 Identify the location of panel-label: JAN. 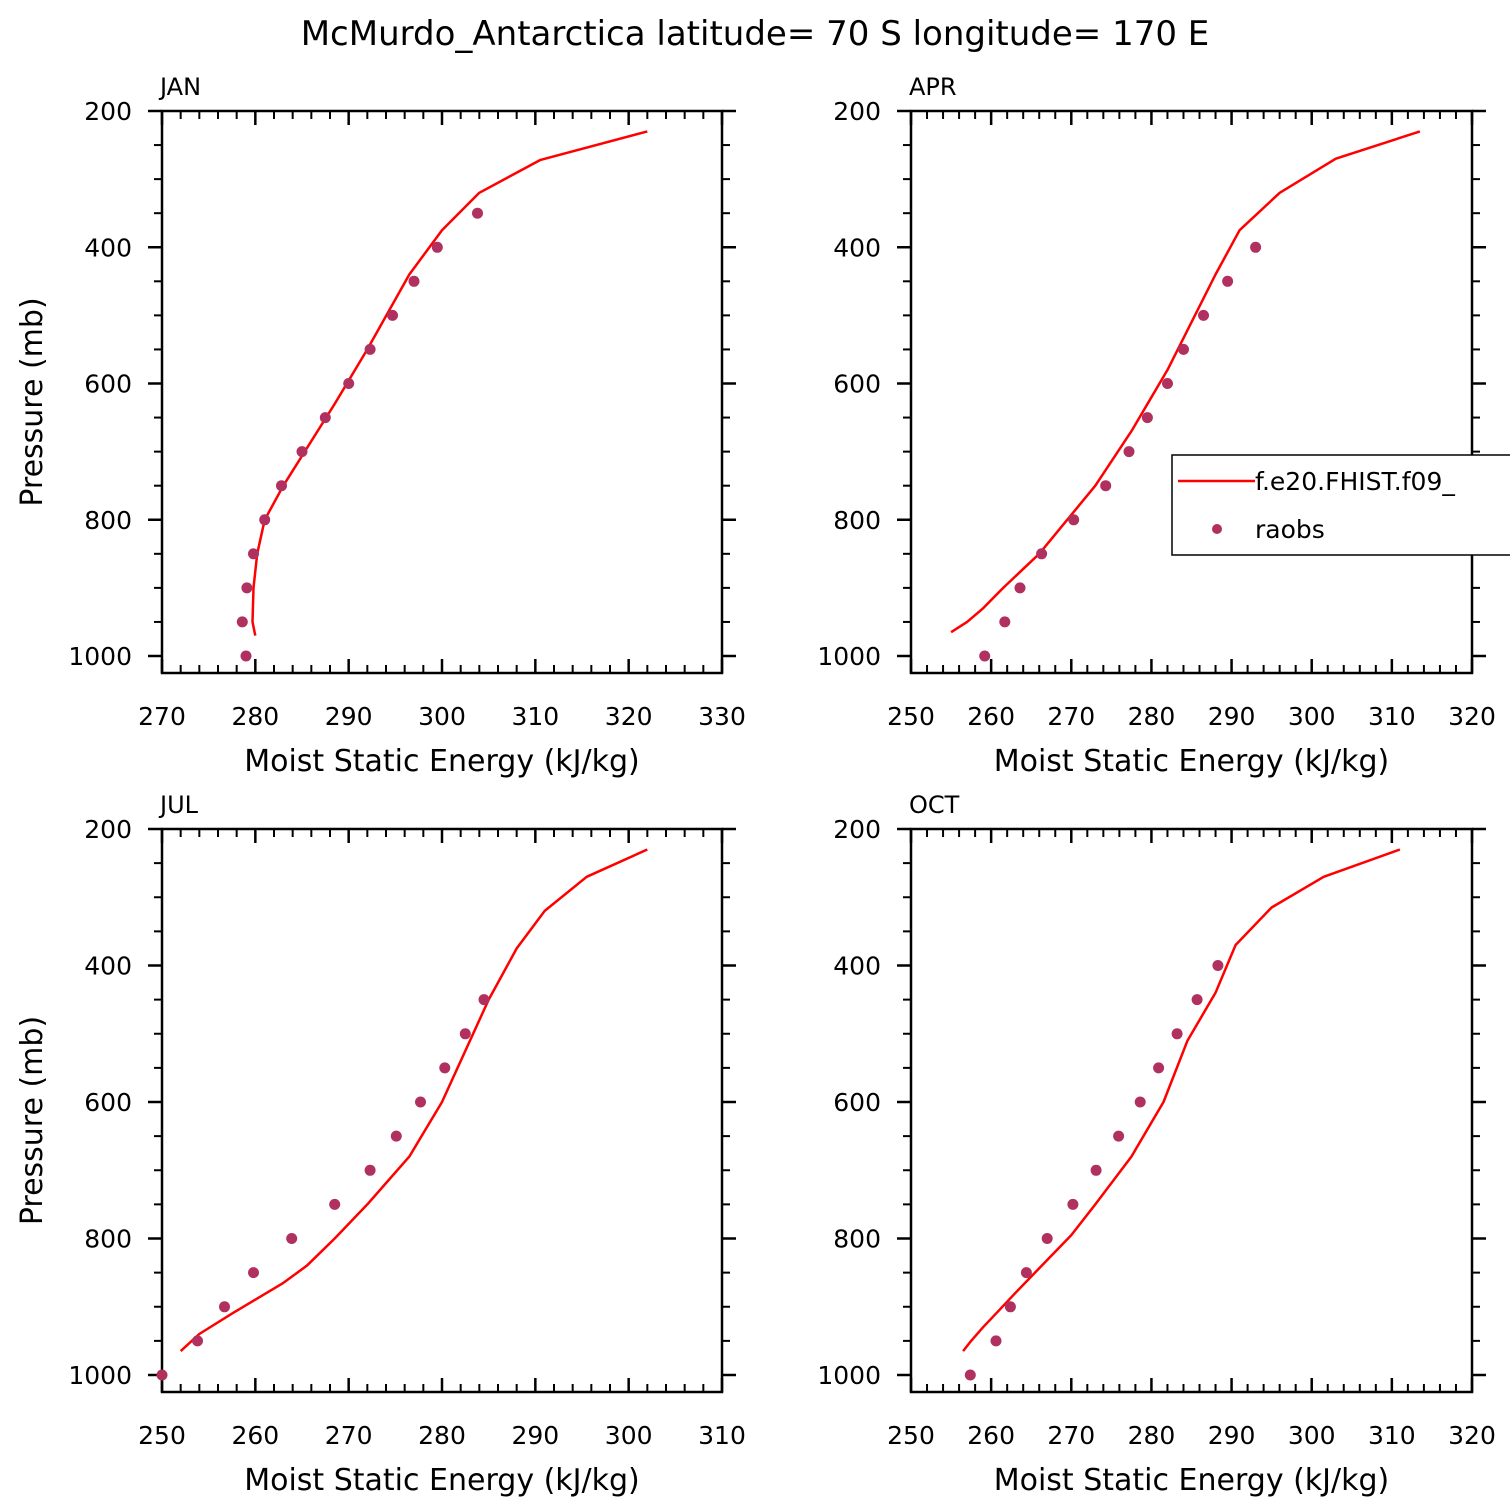
(179, 87).